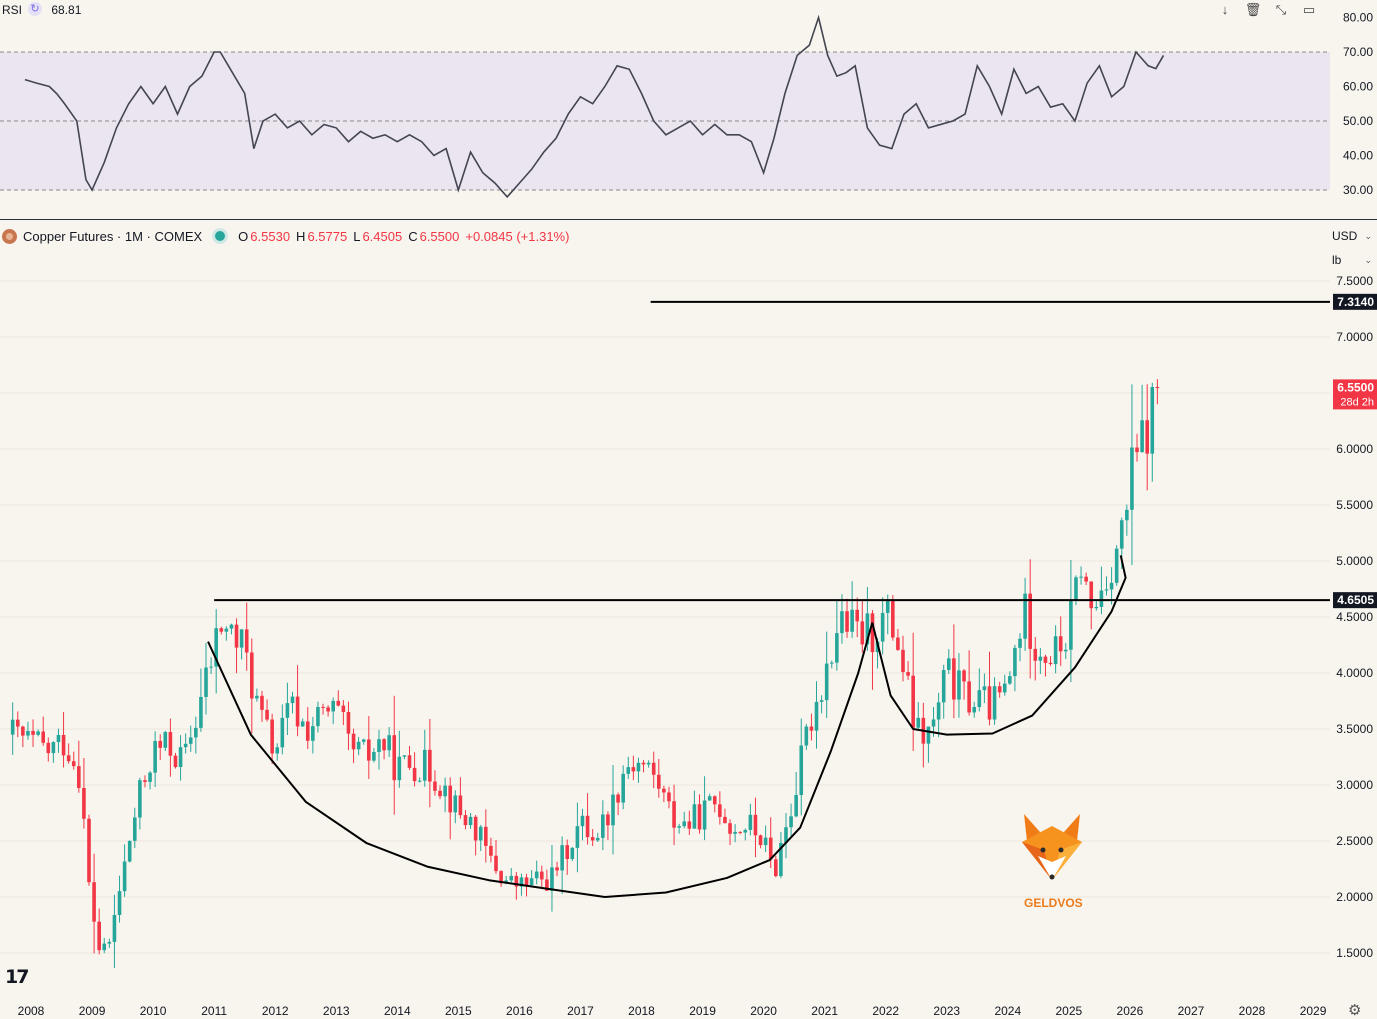 The width and height of the screenshot is (1377, 1019). What do you see at coordinates (382, 236) in the screenshot?
I see `low-value: 6.4505` at bounding box center [382, 236].